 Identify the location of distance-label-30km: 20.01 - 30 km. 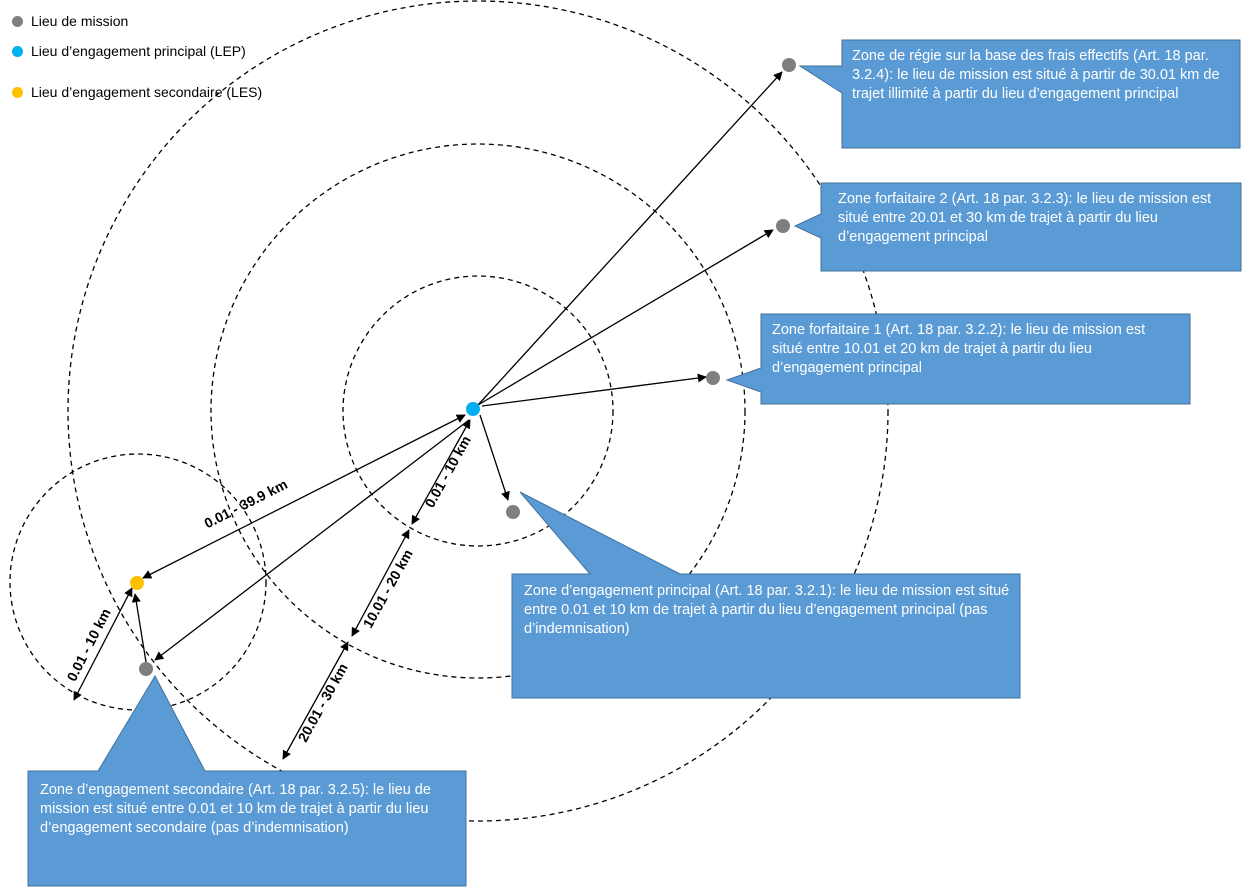
(322, 703).